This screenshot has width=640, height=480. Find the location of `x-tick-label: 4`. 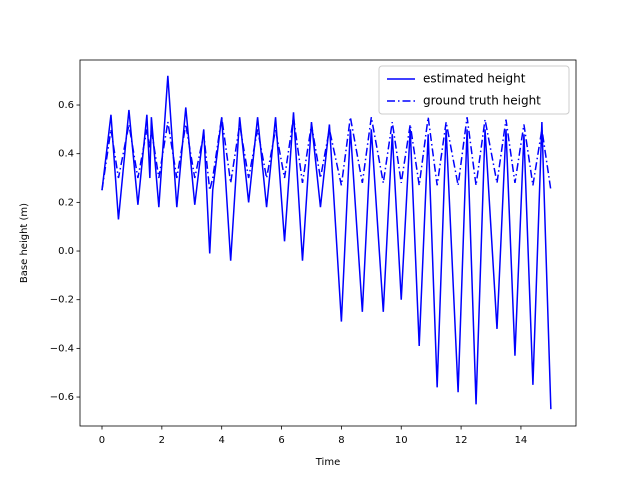

x-tick-label: 4 is located at coordinates (222, 440).